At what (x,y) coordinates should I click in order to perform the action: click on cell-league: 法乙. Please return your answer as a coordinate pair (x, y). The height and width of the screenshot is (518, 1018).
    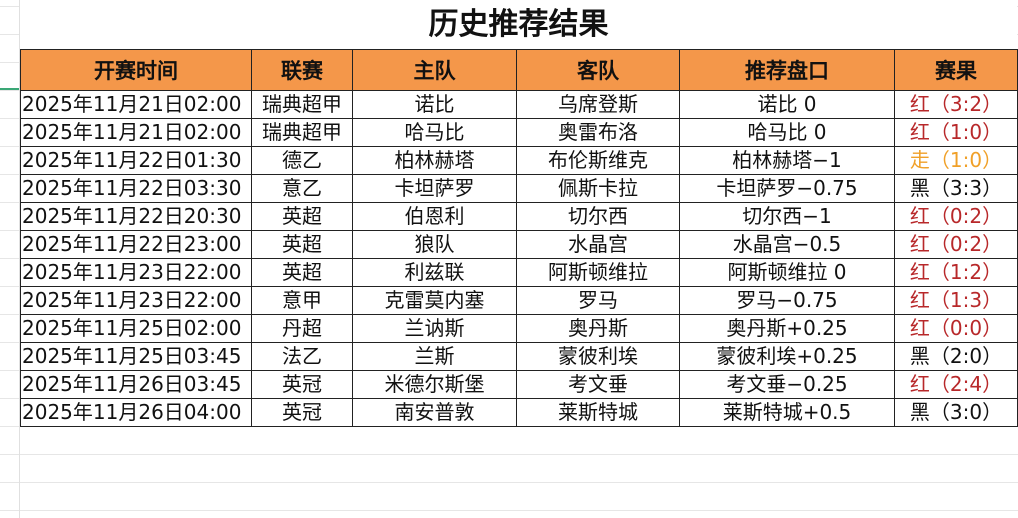
    Looking at the image, I should click on (302, 356).